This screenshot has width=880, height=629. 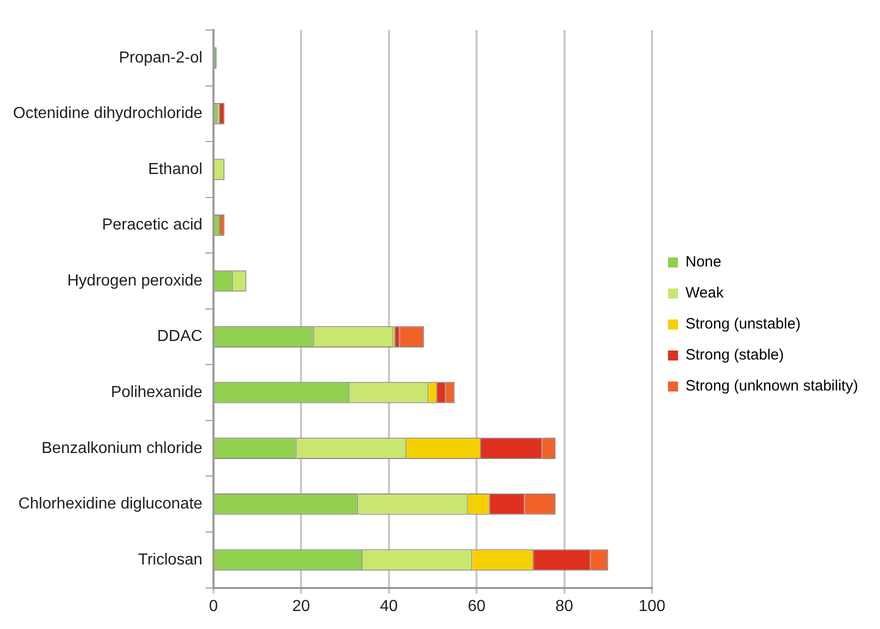 I want to click on legend-label: Weak, so click(x=705, y=293).